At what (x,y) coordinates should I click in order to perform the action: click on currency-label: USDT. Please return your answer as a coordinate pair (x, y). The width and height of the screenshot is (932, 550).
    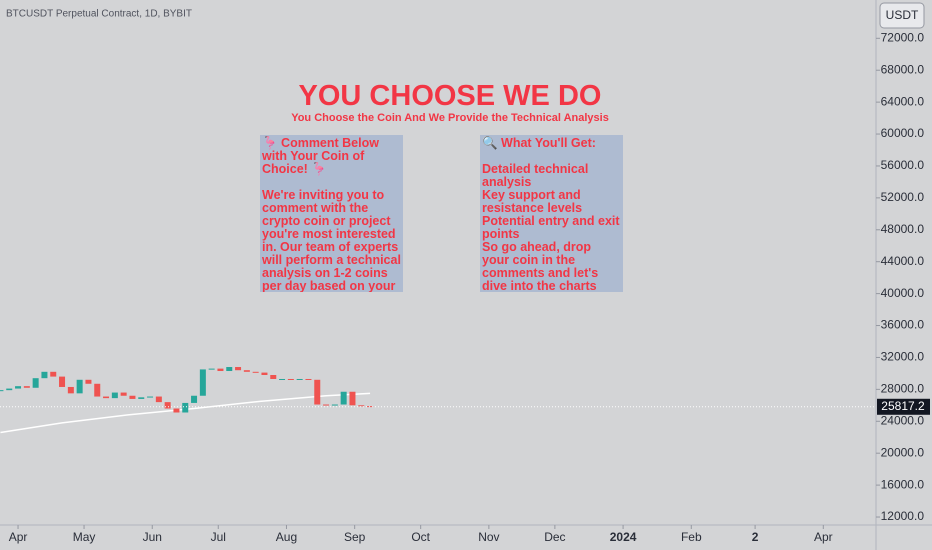
    Looking at the image, I should click on (902, 15).